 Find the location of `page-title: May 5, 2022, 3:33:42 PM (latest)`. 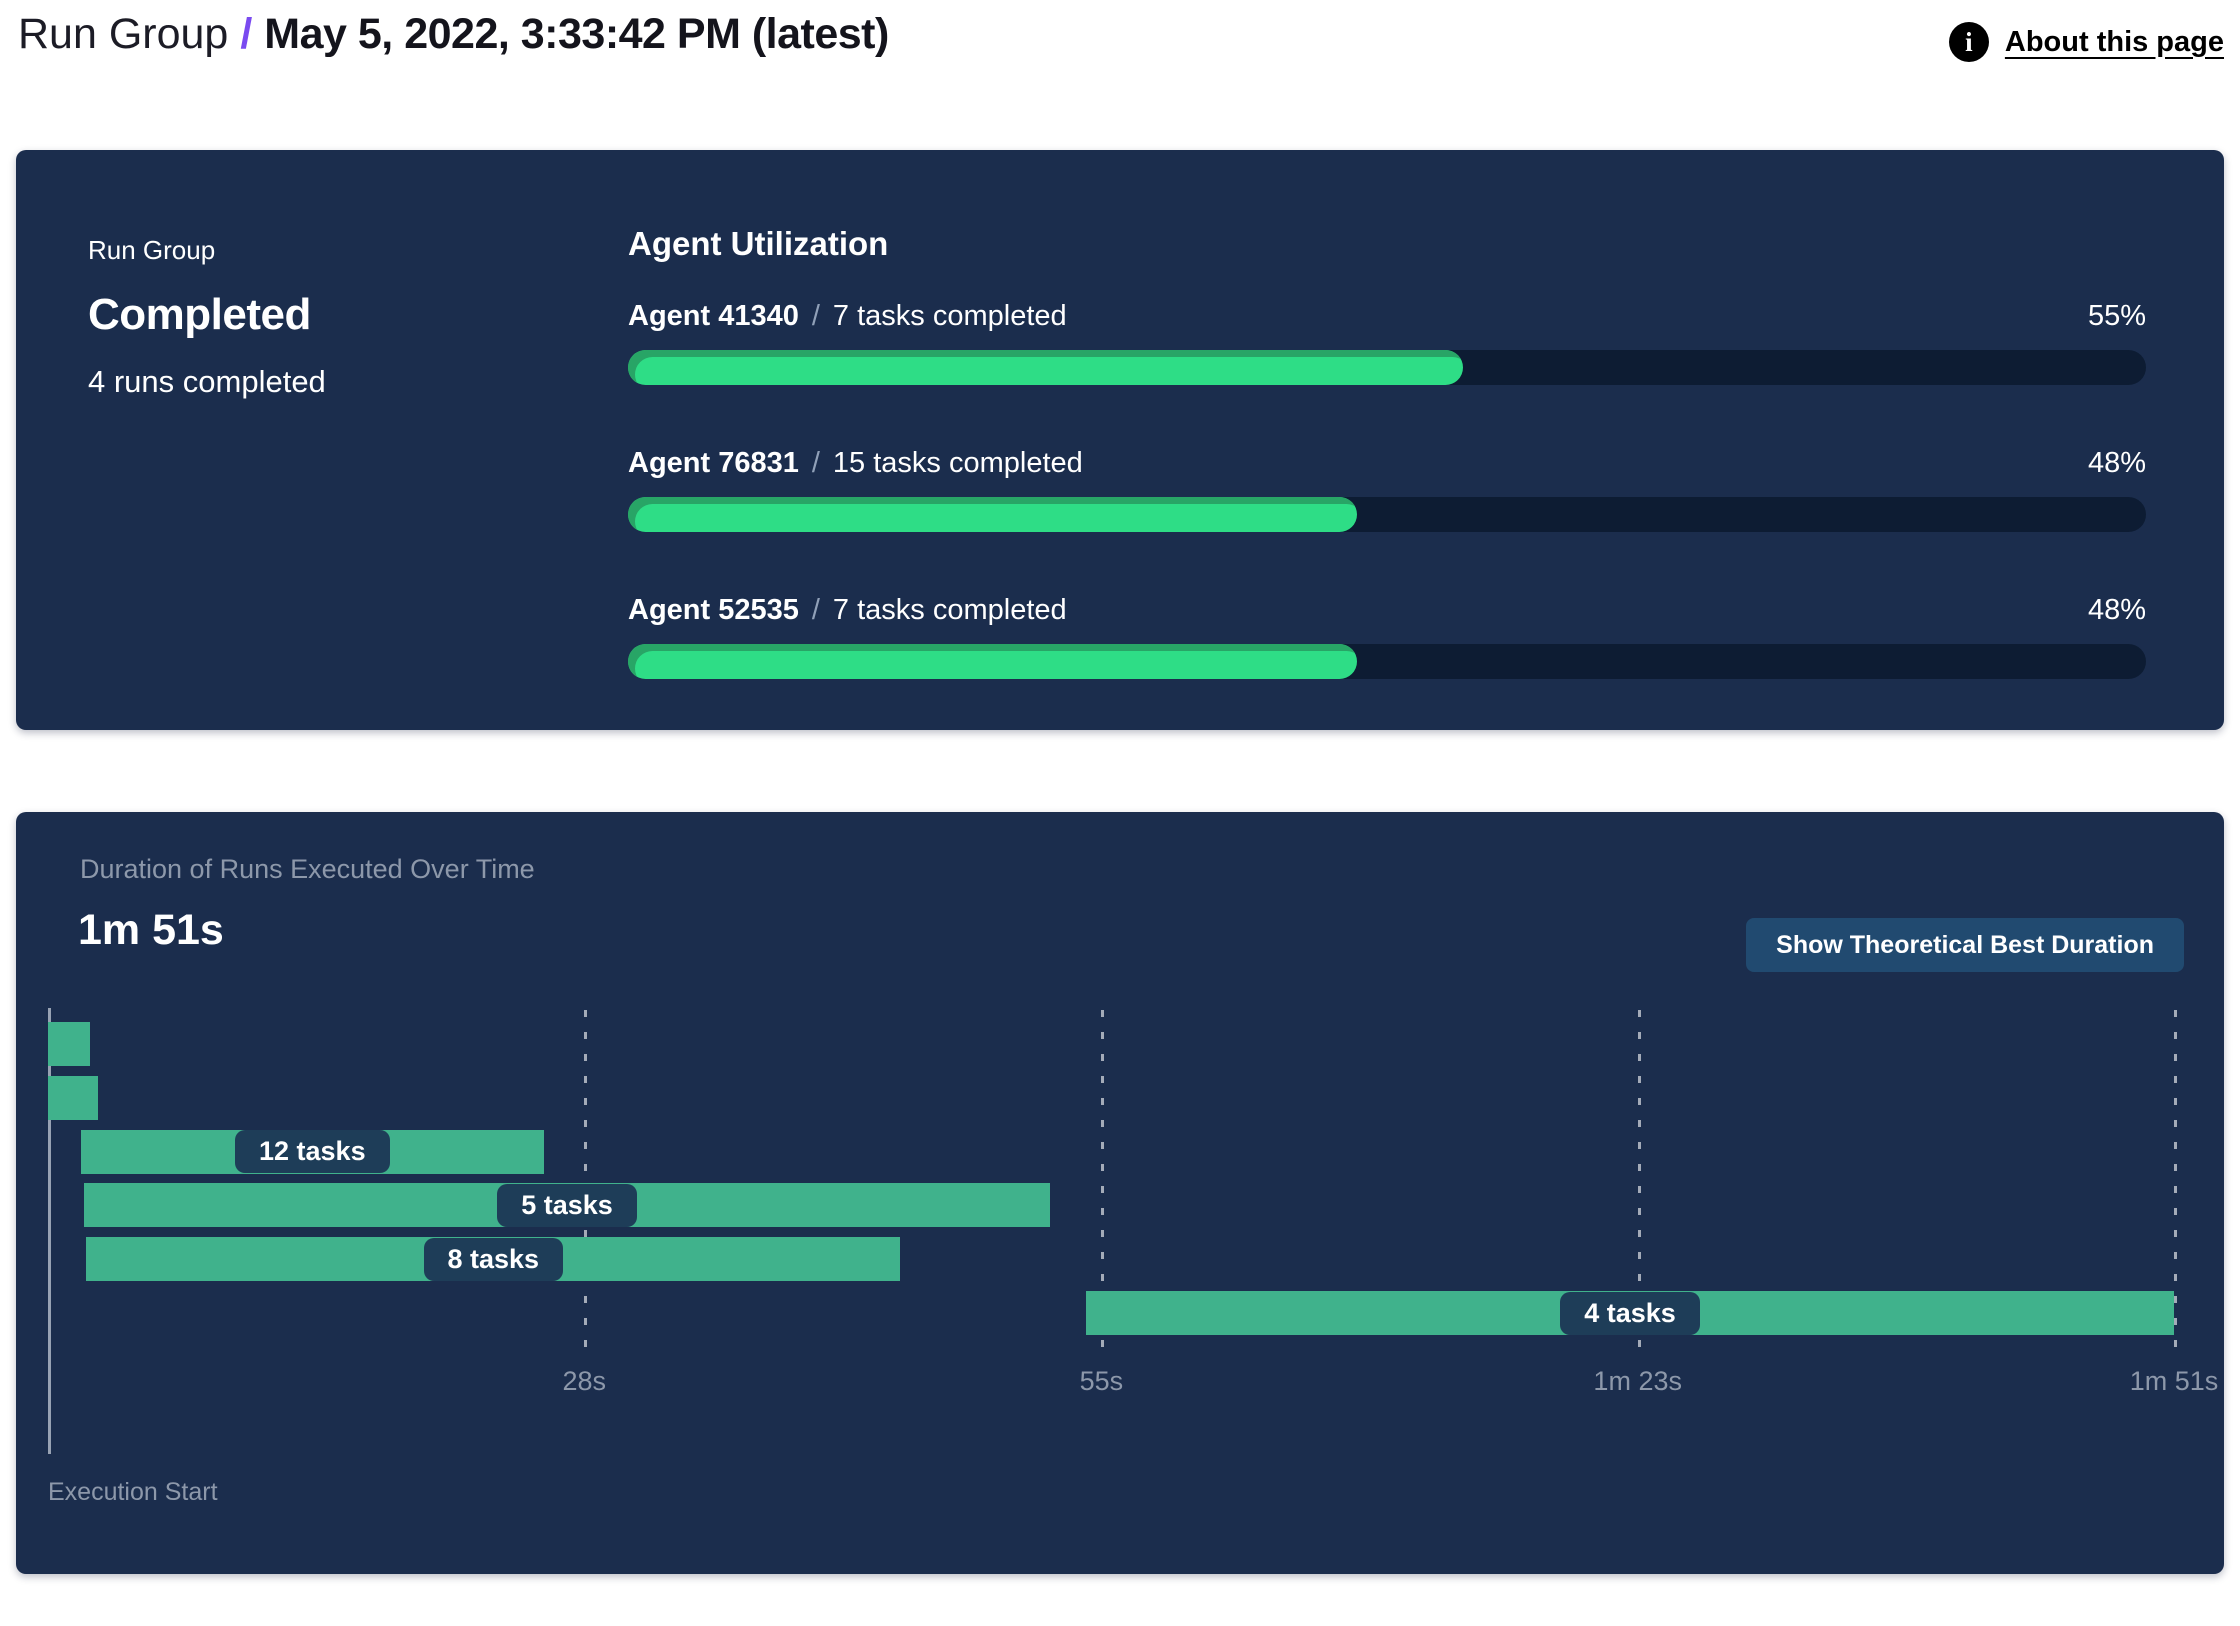

page-title: May 5, 2022, 3:33:42 PM (latest) is located at coordinates (576, 34).